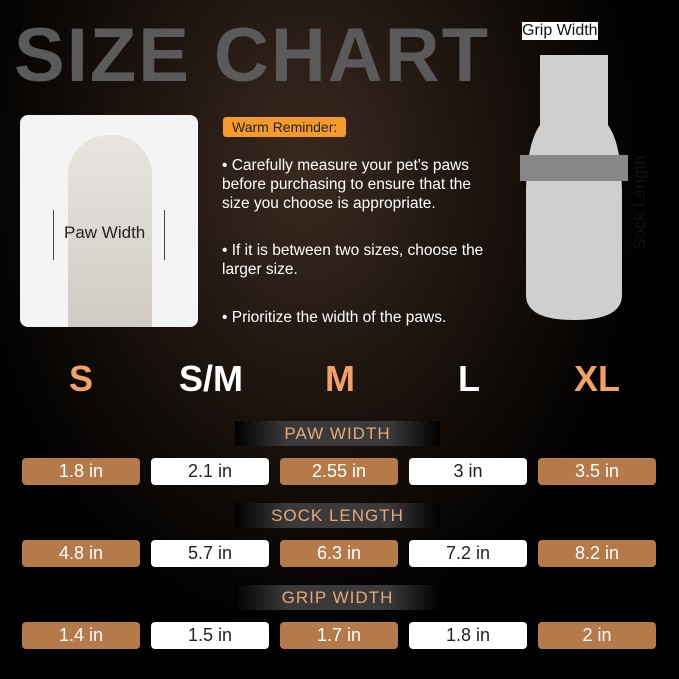 The image size is (679, 679). What do you see at coordinates (596, 378) in the screenshot?
I see `size-xl: XL` at bounding box center [596, 378].